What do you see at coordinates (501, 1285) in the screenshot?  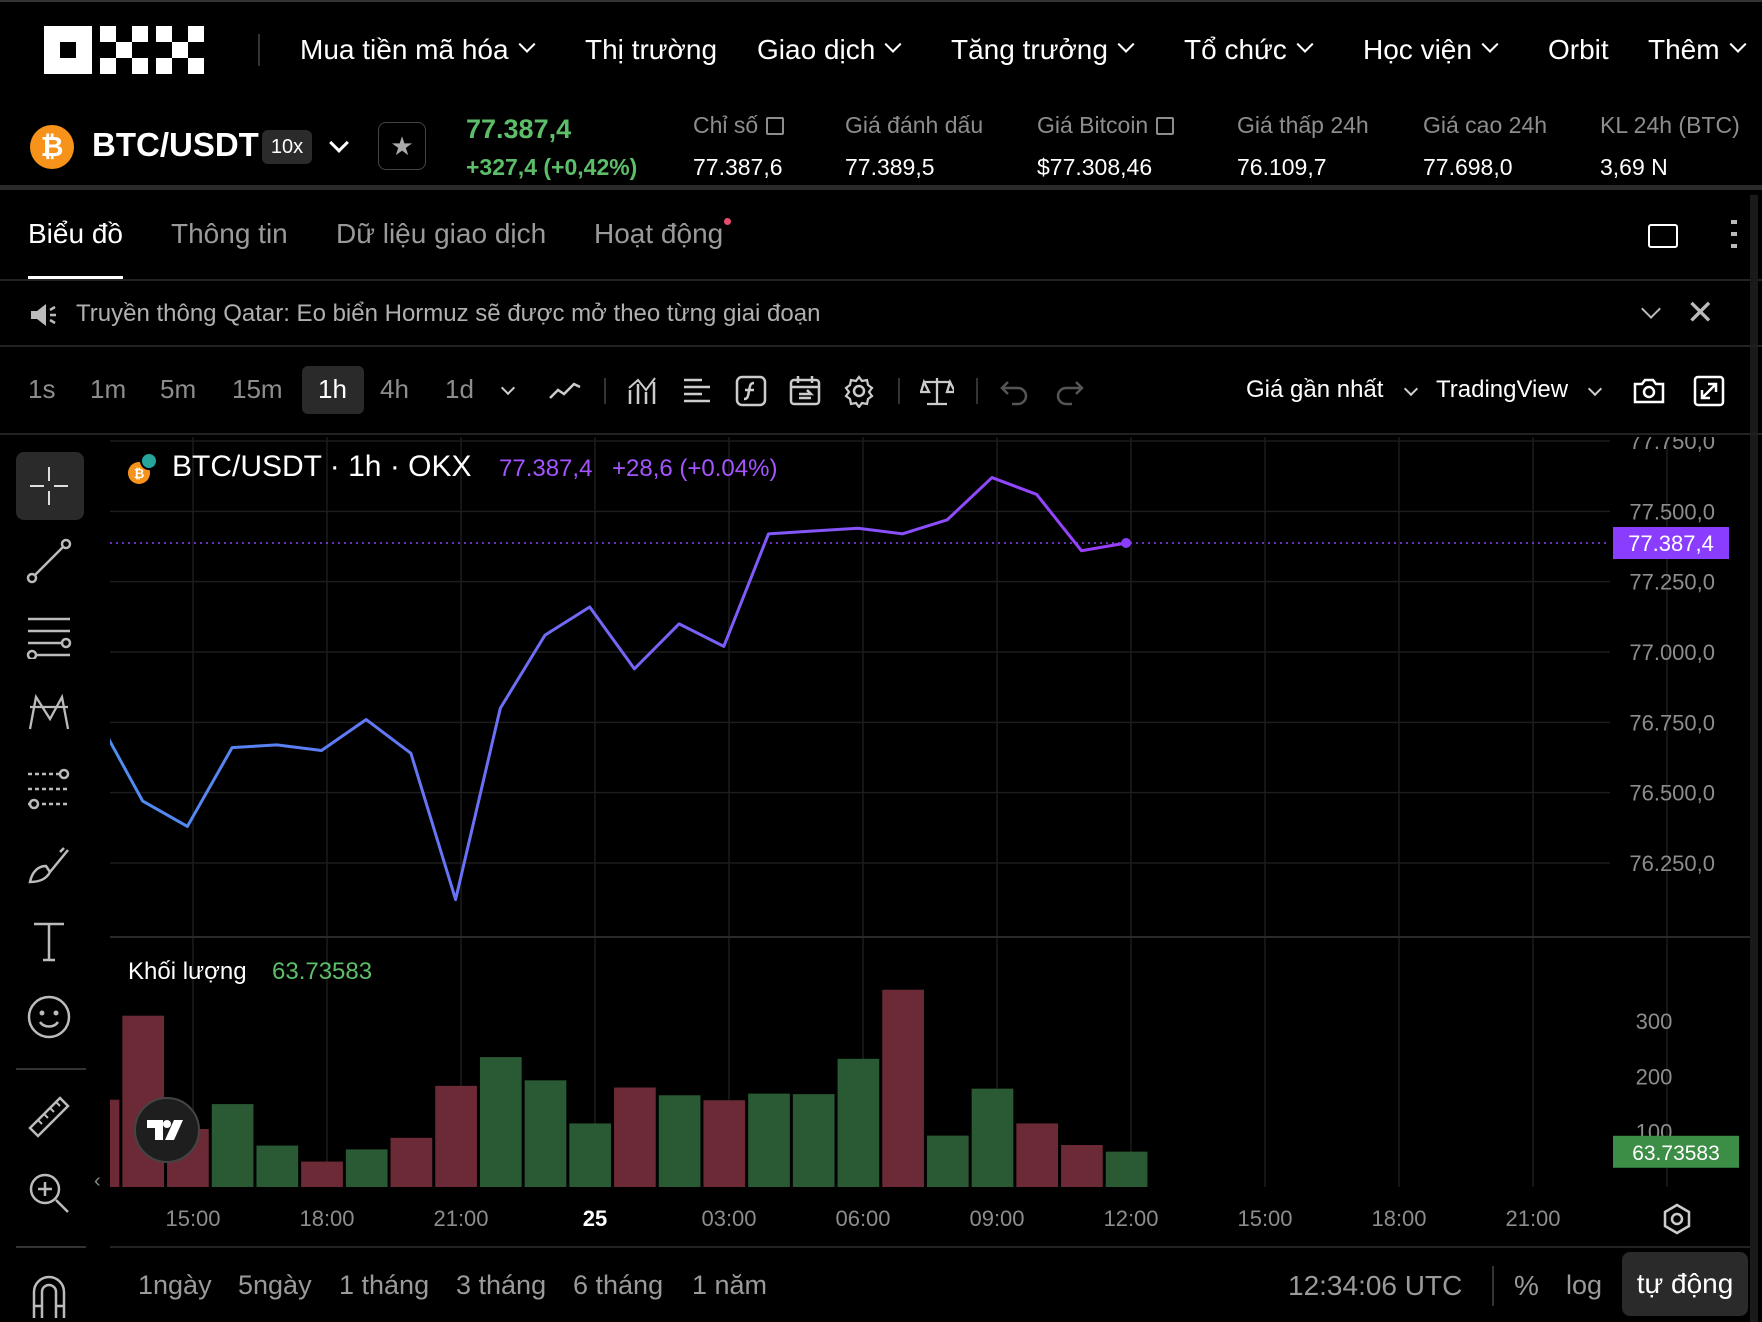 I see `range-3m: 3 tháng` at bounding box center [501, 1285].